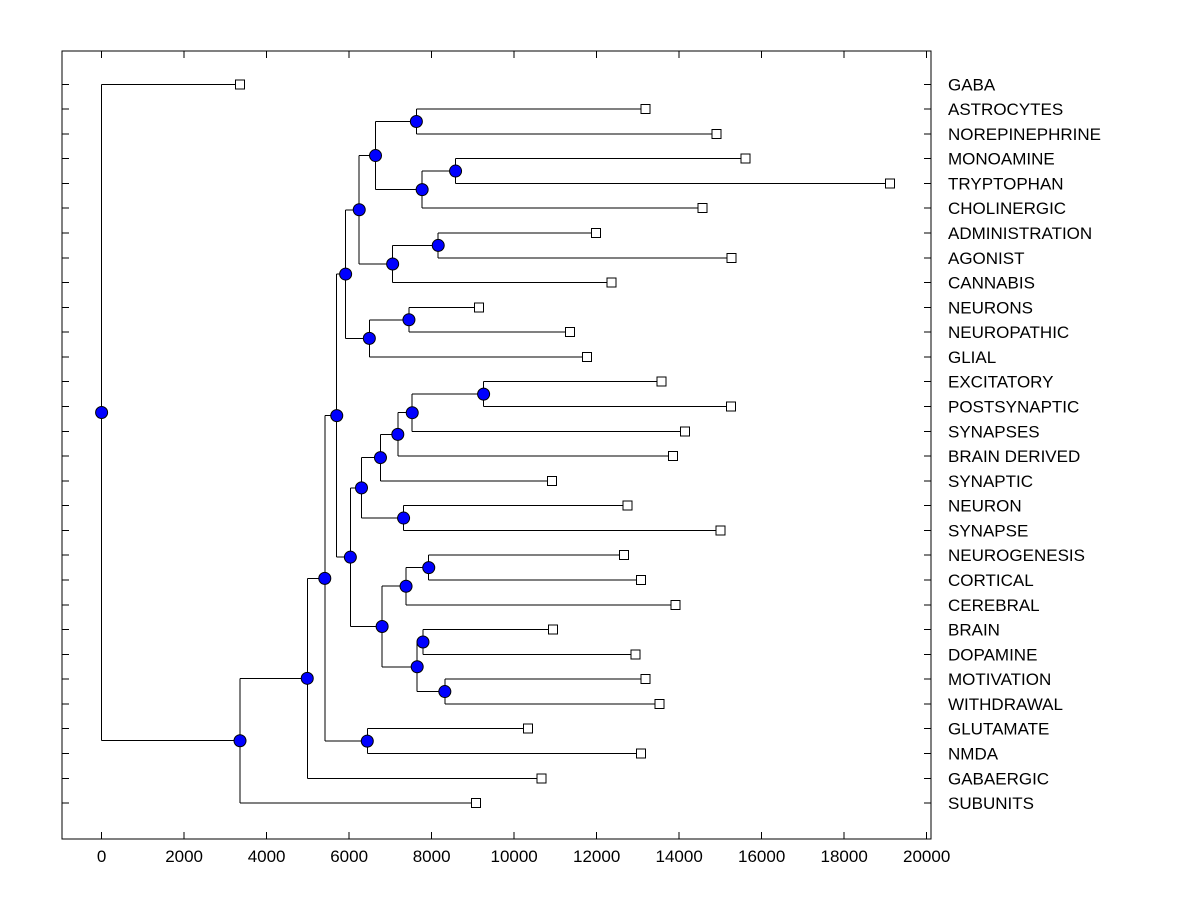  Describe the element at coordinates (1005, 704) in the screenshot. I see `leaf-label: WITHDRAWAL` at that location.